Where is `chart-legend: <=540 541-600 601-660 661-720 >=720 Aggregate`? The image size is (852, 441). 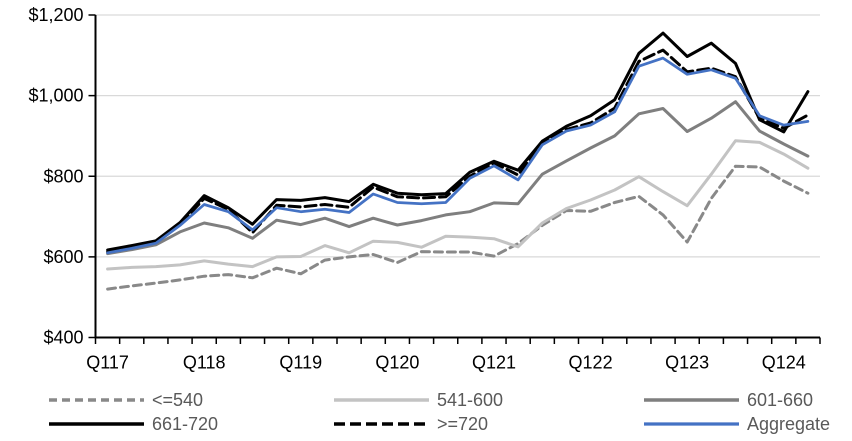 chart-legend: <=540 541-600 601-660 661-720 >=720 Aggregate is located at coordinates (426, 411).